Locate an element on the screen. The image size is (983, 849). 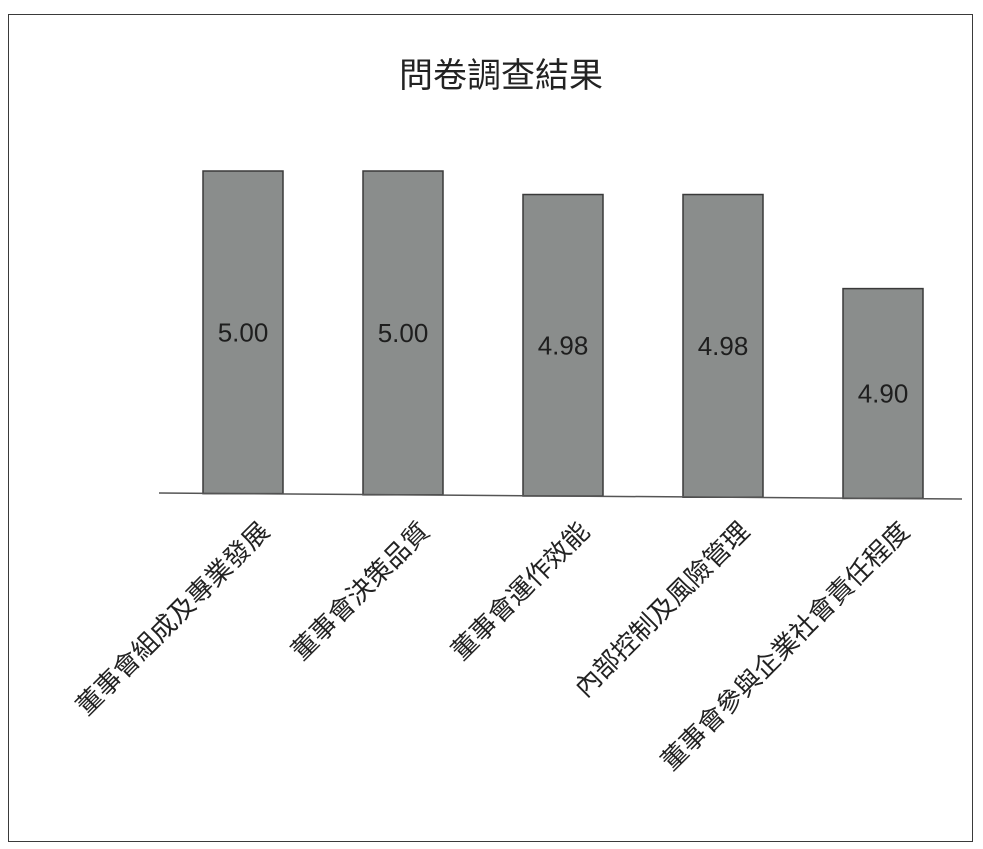
category-label: 董事會決策品質 is located at coordinates (361, 592).